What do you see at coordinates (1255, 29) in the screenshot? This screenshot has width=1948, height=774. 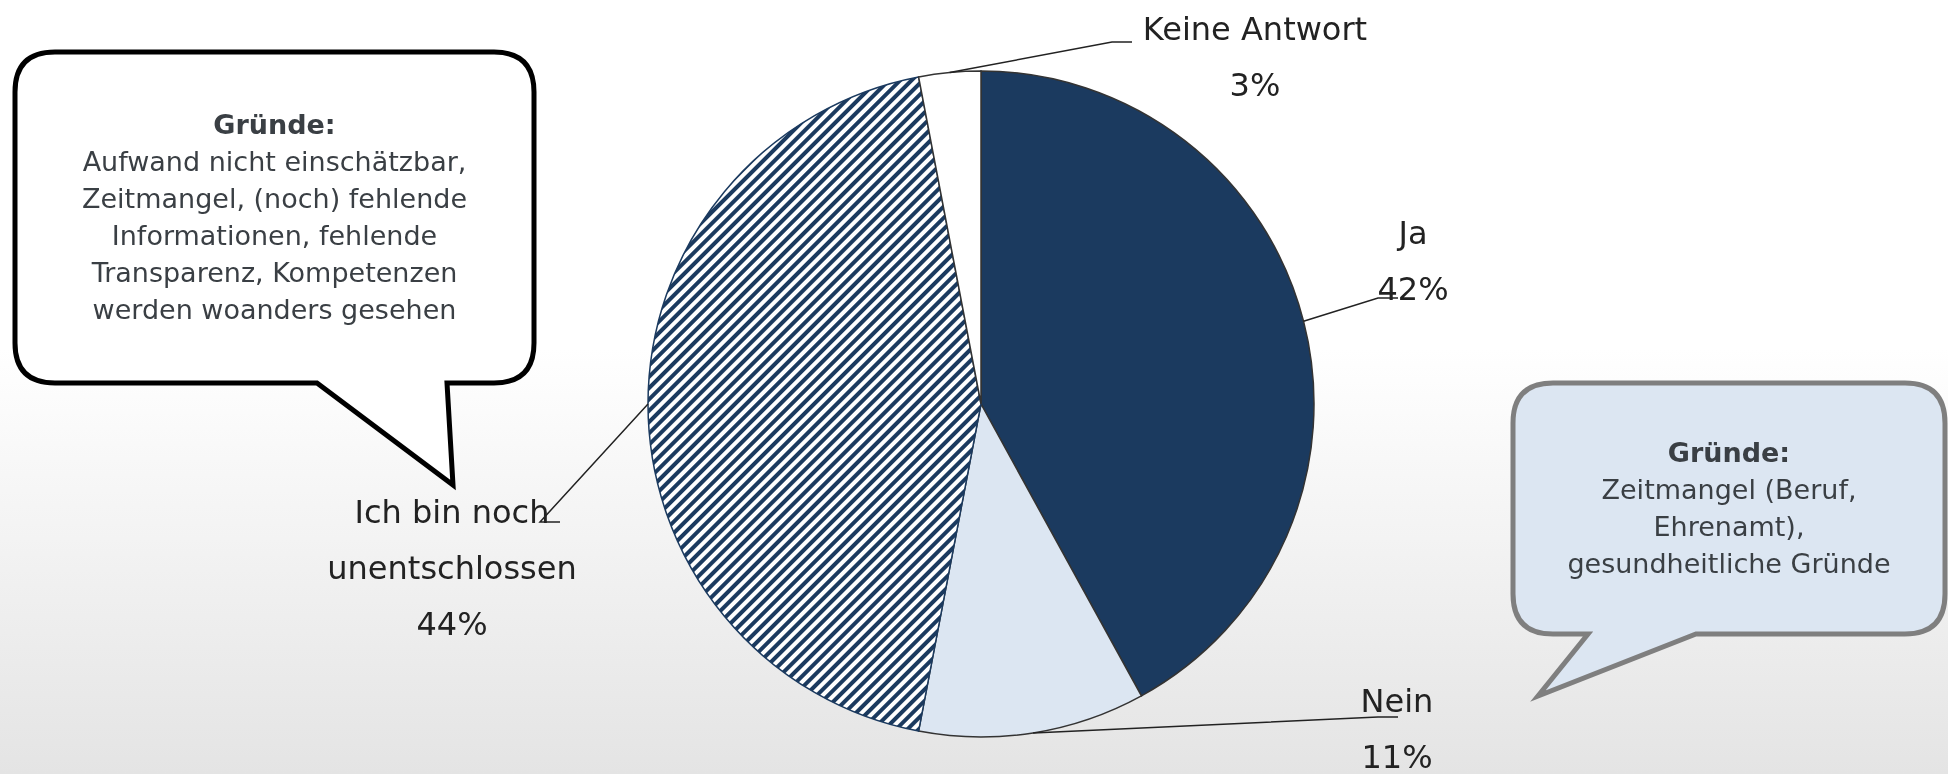 I see `slice-label: Keine Antwort` at bounding box center [1255, 29].